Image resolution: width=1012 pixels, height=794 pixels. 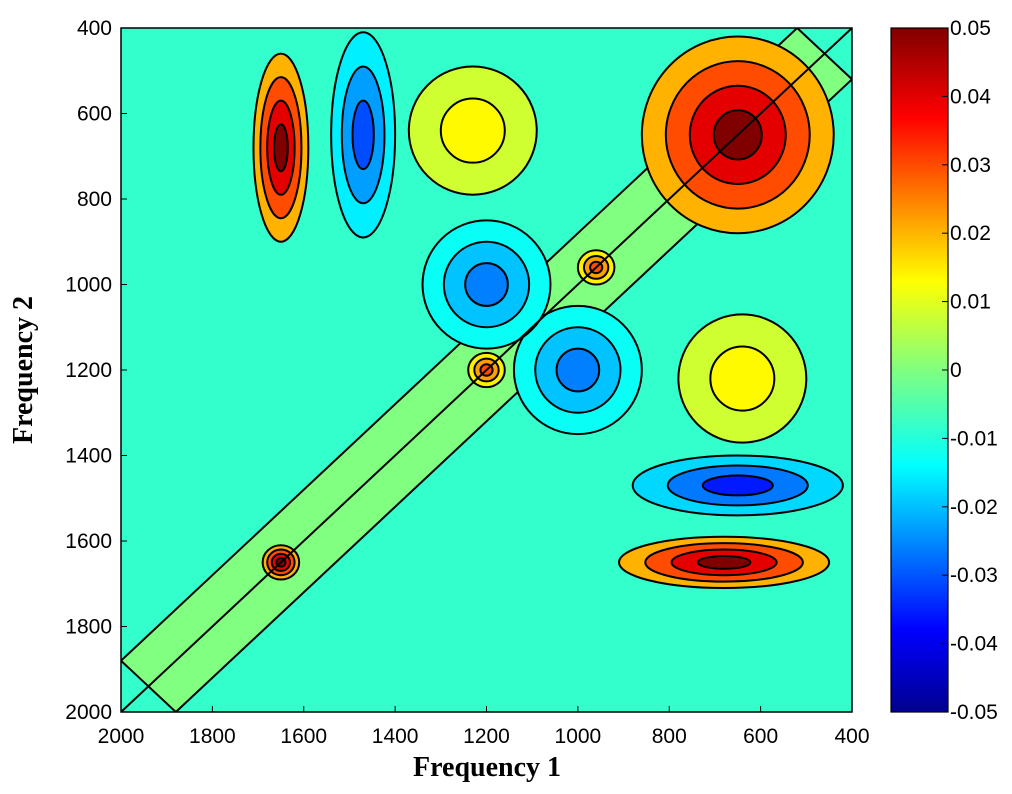 What do you see at coordinates (578, 736) in the screenshot?
I see `x-tick-label: 1000` at bounding box center [578, 736].